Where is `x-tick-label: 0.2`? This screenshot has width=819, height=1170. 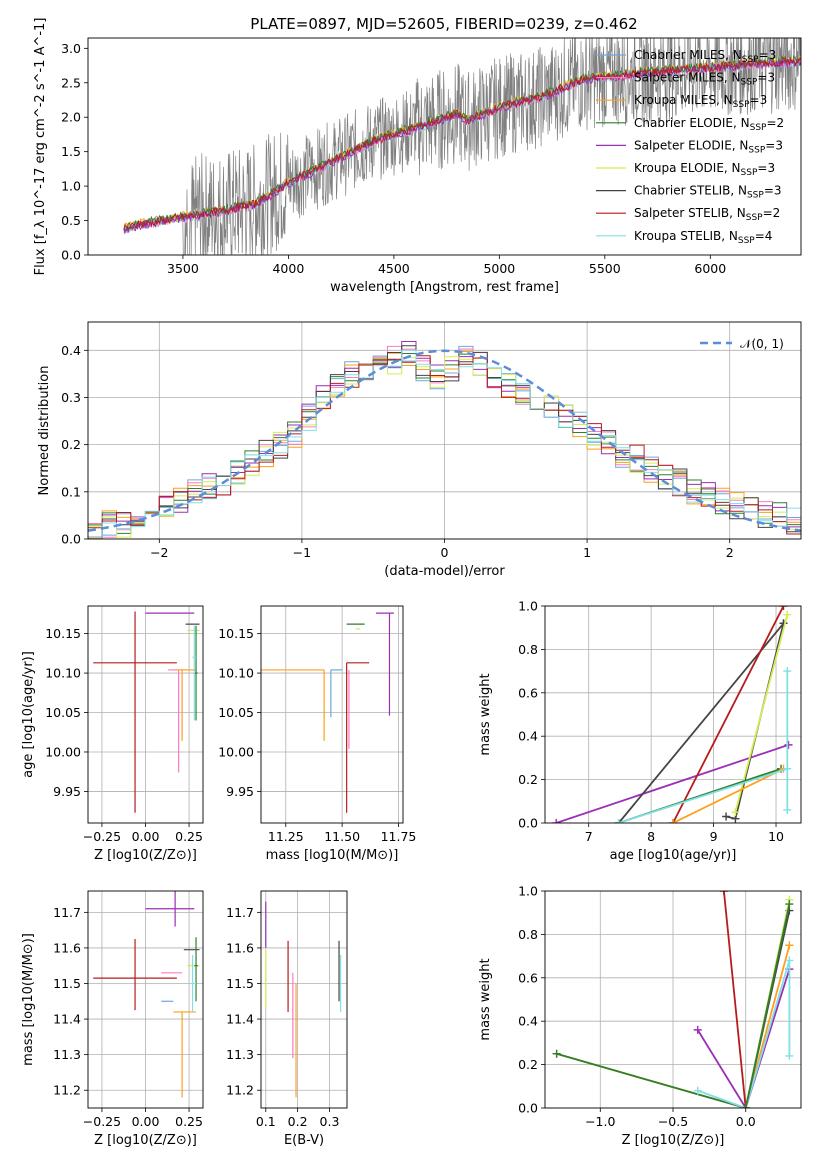 x-tick-label: 0.2 is located at coordinates (298, 1121).